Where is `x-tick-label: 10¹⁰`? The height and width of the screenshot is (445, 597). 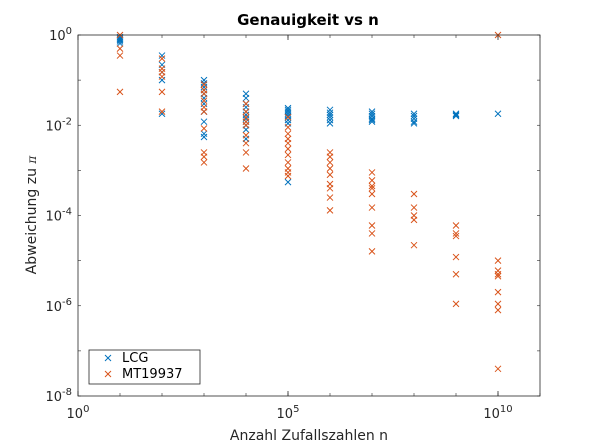 x-tick-label: 10¹⁰ is located at coordinates (497, 413).